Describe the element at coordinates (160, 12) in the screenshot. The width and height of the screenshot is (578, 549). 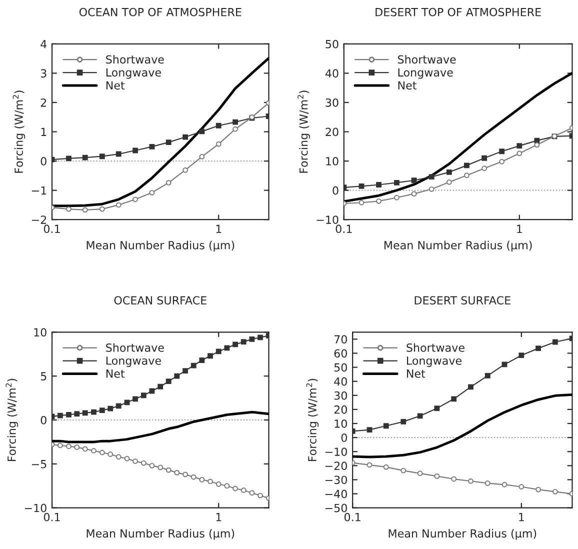
I see `chart-title: OCEAN TOP OF ATMOSPHERE` at that location.